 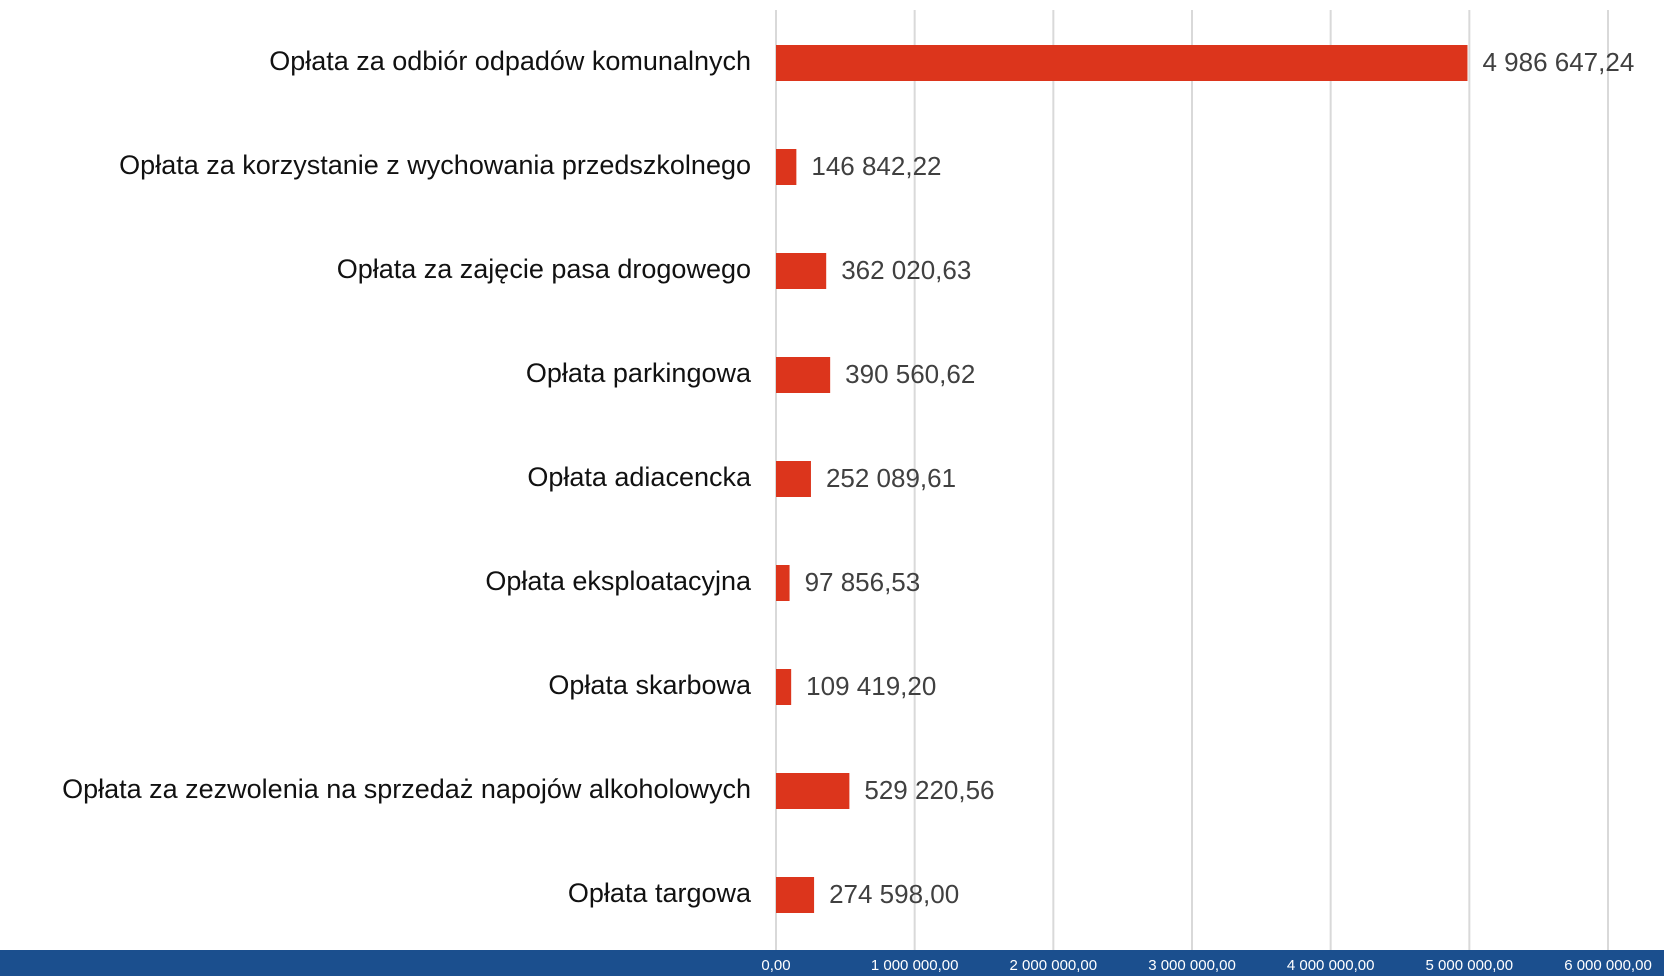 What do you see at coordinates (544, 269) in the screenshot?
I see `category-label: Opłata za zajęcie pasa drogowego` at bounding box center [544, 269].